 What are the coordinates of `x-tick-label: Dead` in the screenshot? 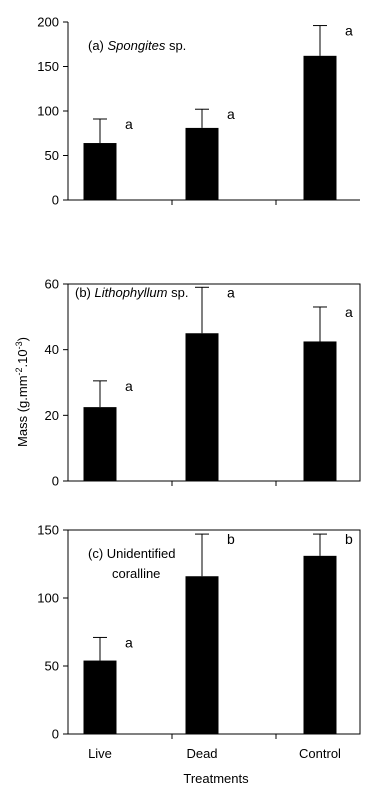 It's located at (201, 753).